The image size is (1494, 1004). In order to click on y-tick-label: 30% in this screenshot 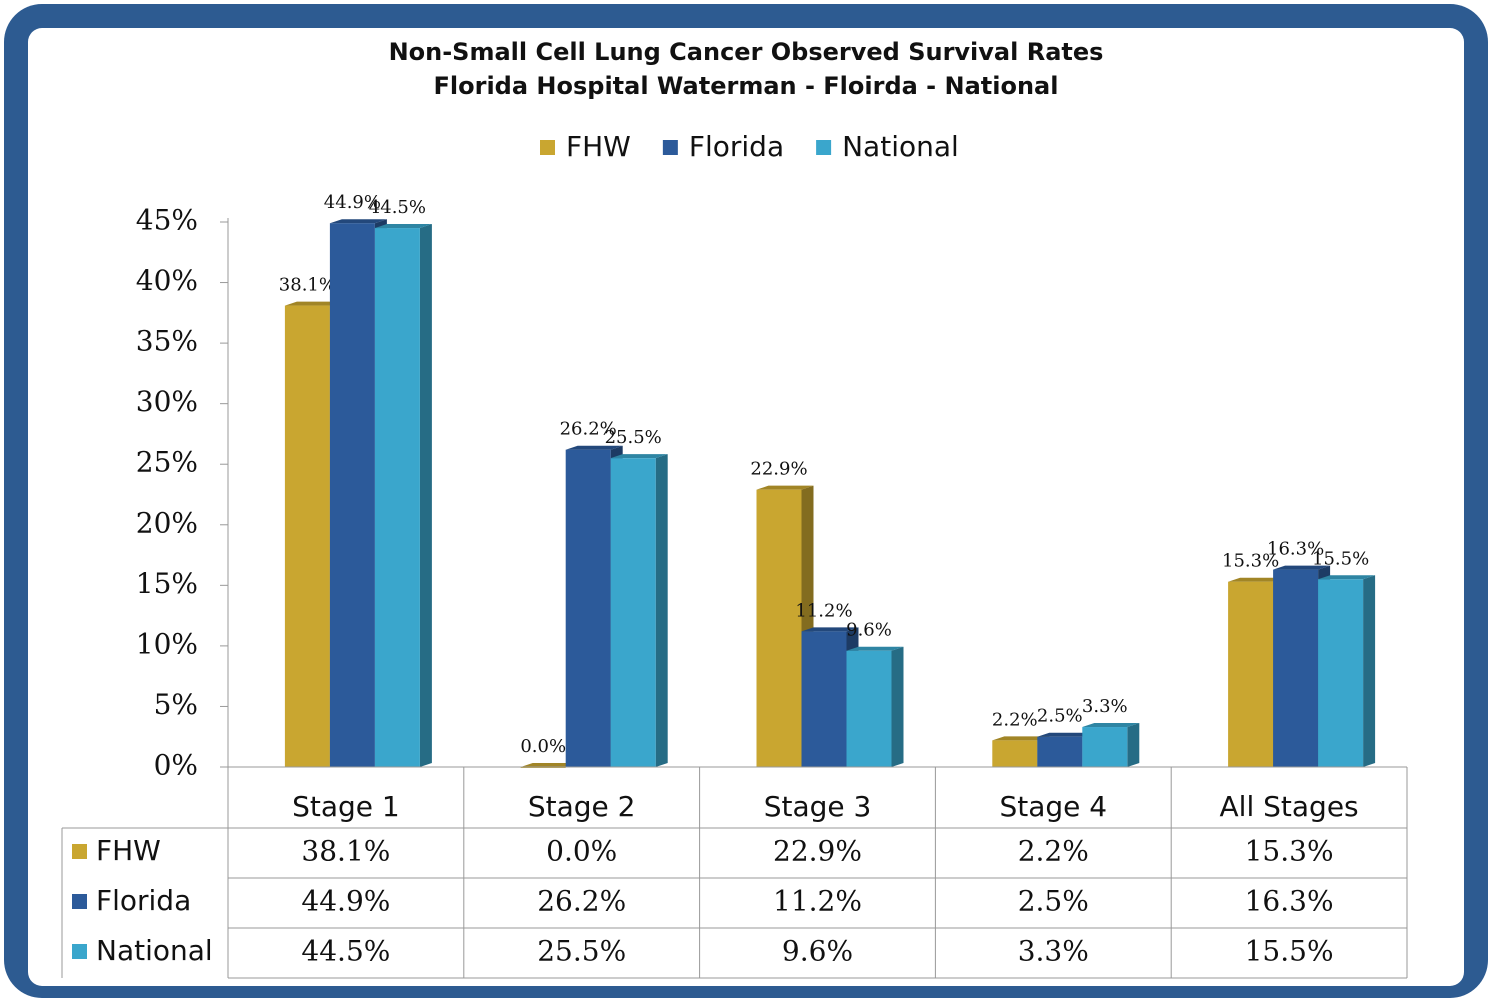, I will do `click(167, 401)`.